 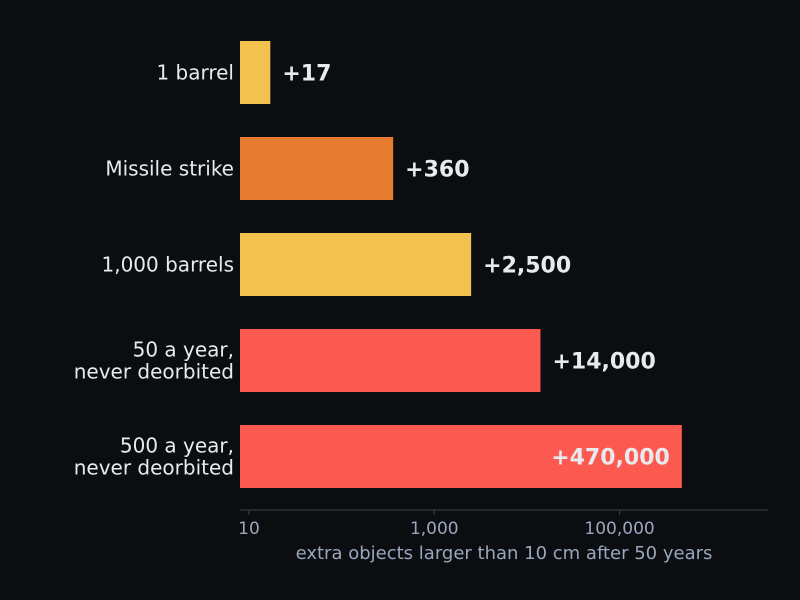 What do you see at coordinates (168, 265) in the screenshot?
I see `category-label-3: 1,000 barrels` at bounding box center [168, 265].